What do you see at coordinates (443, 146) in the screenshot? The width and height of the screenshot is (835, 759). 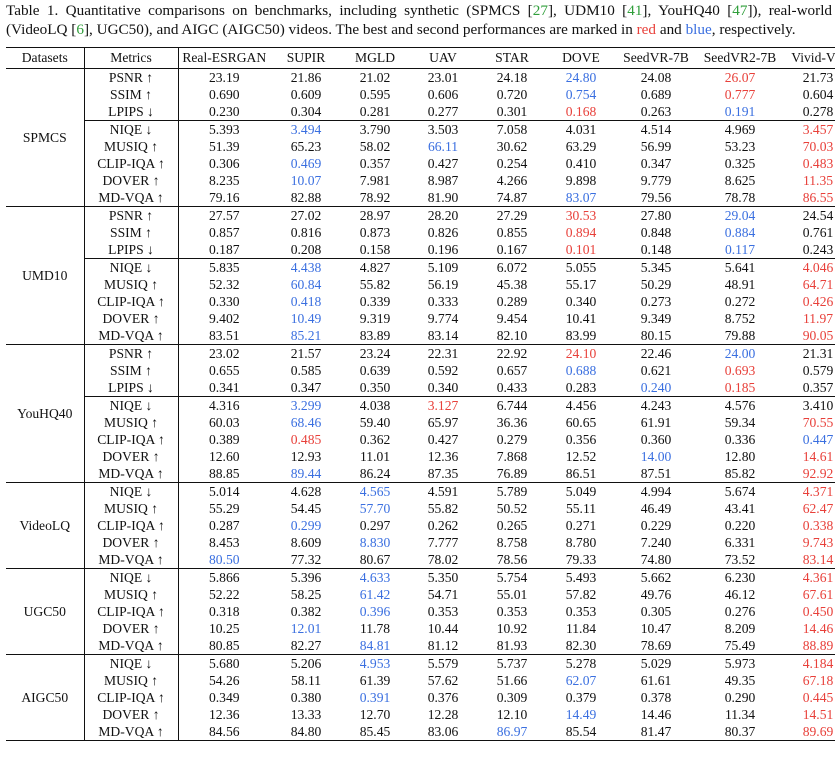 I see `score-cell: 66.11` at bounding box center [443, 146].